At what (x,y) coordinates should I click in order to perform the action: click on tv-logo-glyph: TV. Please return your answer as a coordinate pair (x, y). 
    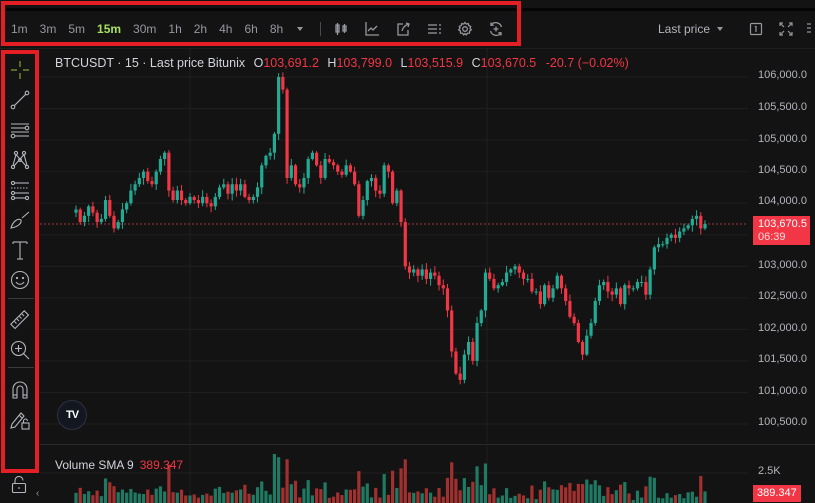
    Looking at the image, I should click on (72, 415).